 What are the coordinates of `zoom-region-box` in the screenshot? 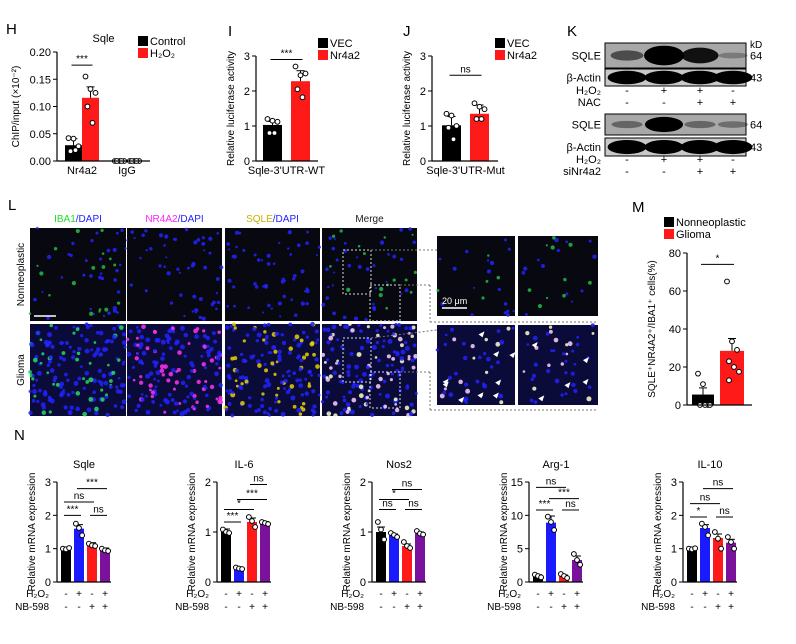 It's located at (357, 272).